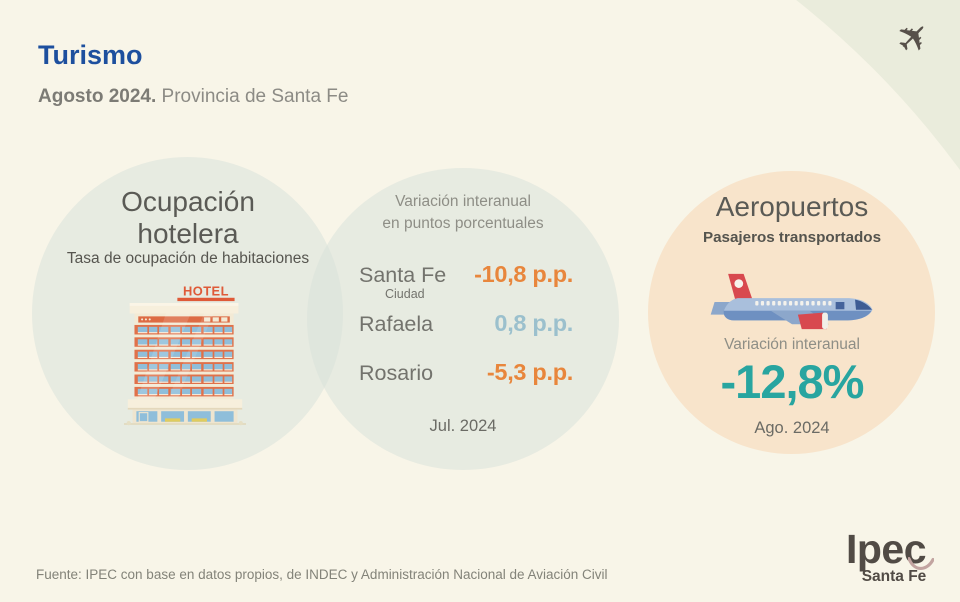 The height and width of the screenshot is (602, 960). I want to click on variation-header-line2: en puntos porcentuales, so click(463, 223).